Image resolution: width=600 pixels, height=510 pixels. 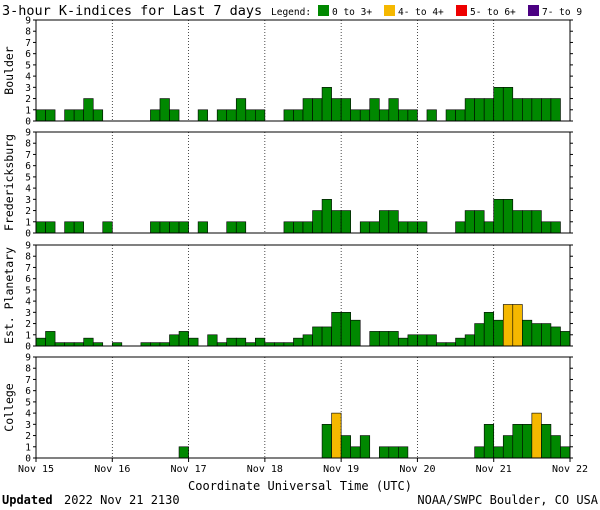 I want to click on y-tick-label: 1, so click(x=28, y=110).